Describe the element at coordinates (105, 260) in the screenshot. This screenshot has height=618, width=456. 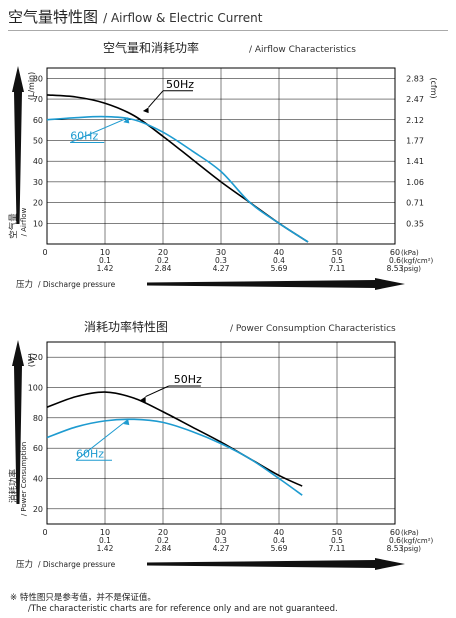
I see `x-tick-kgf: 0.1` at that location.